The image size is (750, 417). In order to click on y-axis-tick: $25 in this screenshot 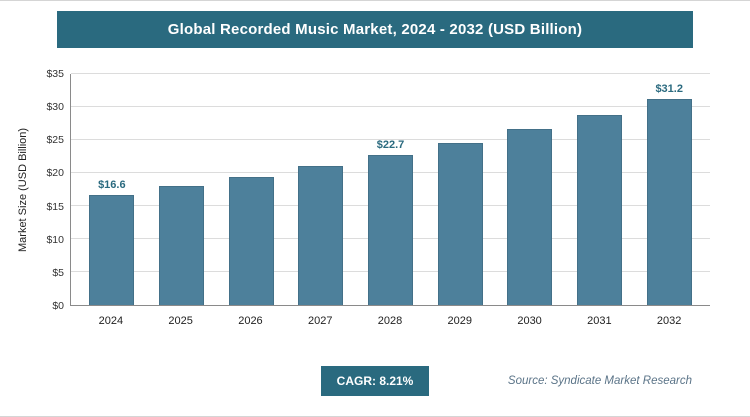, I will do `click(55, 140)`.